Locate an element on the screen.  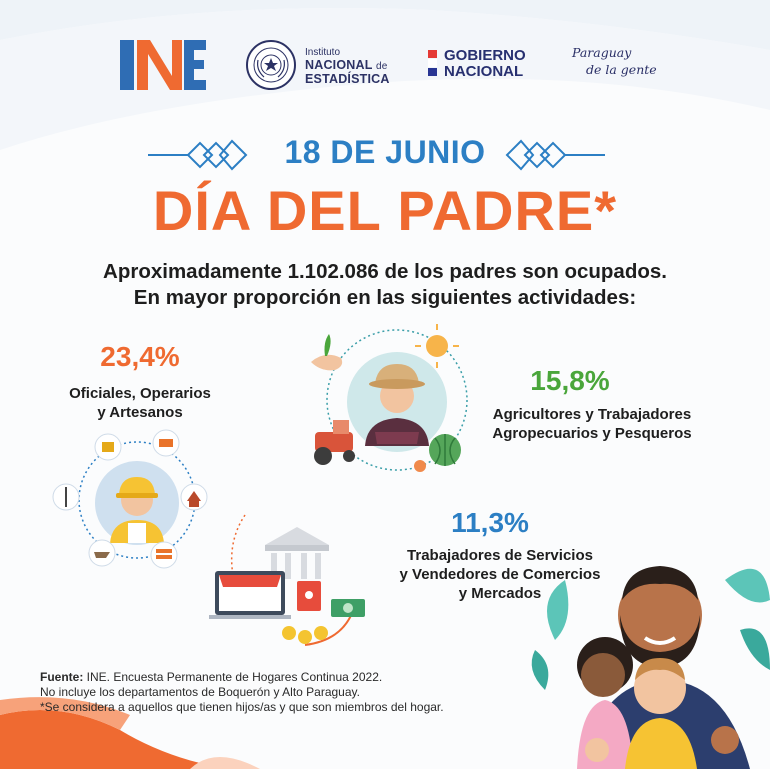
gobierno-text: GOBIERNO NACIONAL is located at coordinates (509, 64).